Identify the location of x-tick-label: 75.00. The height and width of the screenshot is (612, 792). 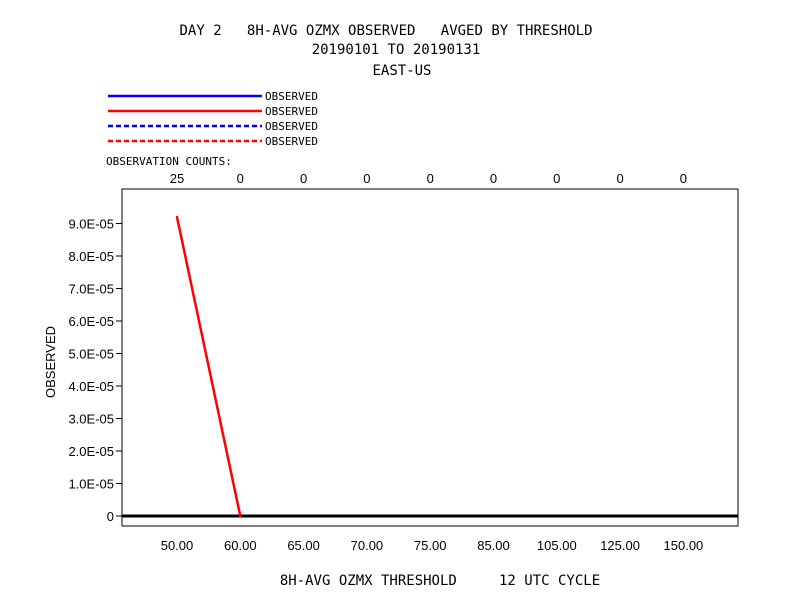
(430, 545).